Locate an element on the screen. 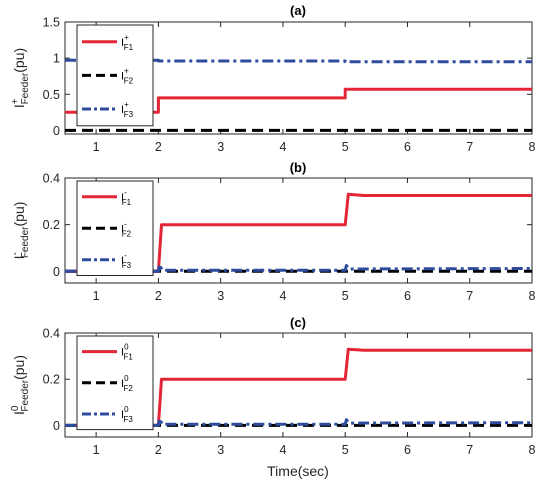 The width and height of the screenshot is (550, 487). panel-c-x-tick-label: 6 is located at coordinates (407, 450).